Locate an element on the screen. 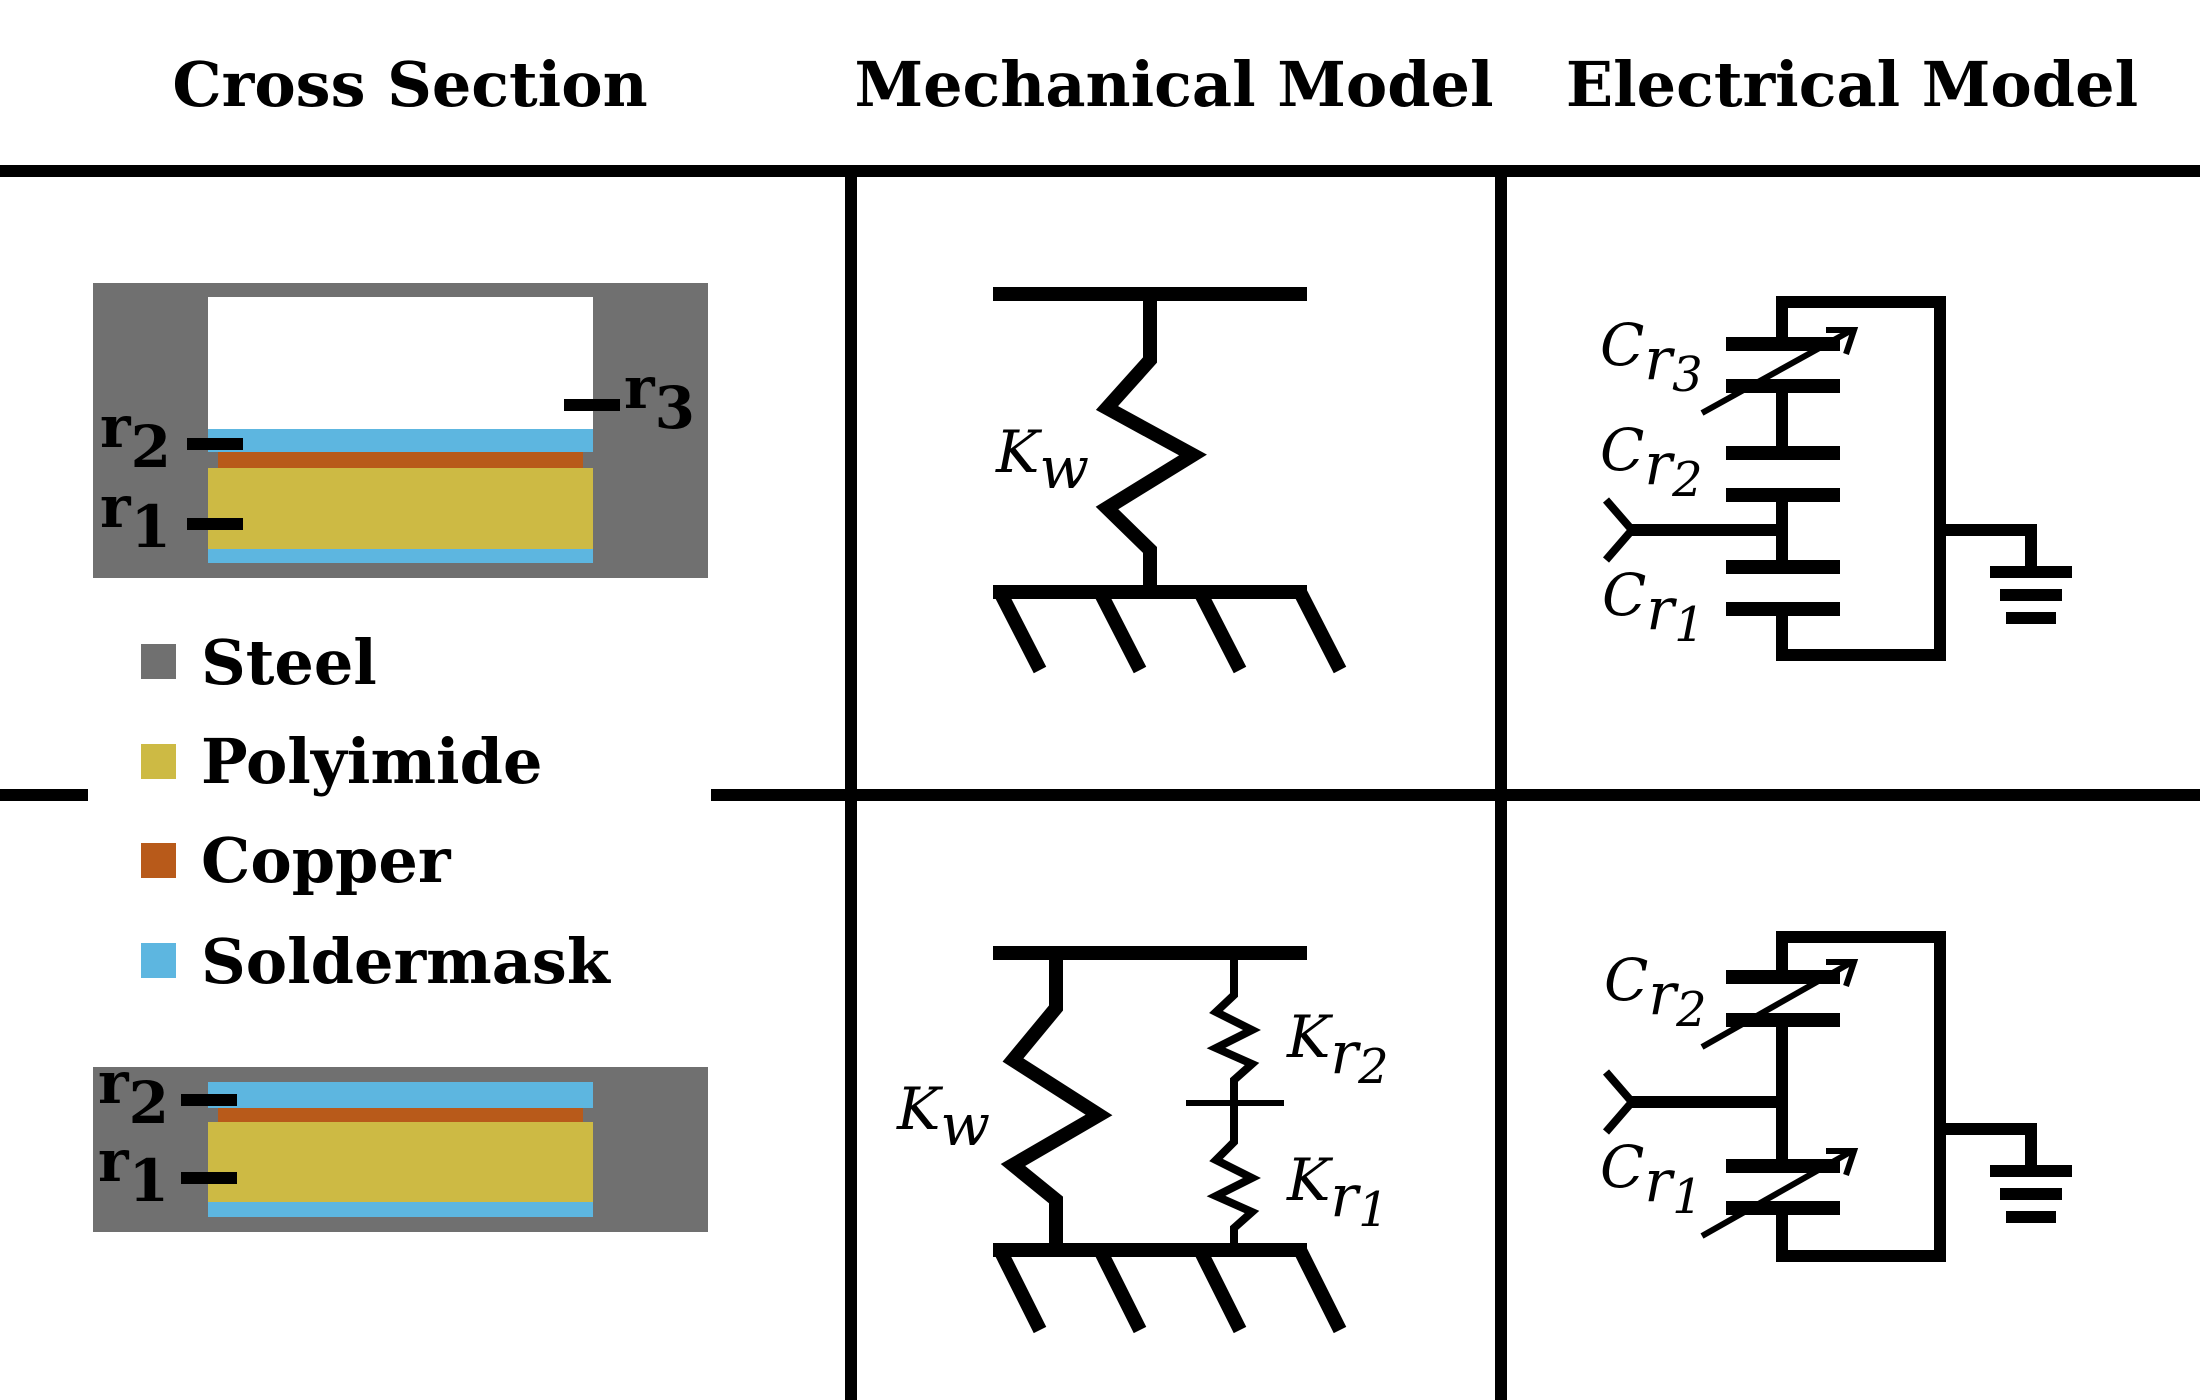 The height and width of the screenshot is (1400, 2200). mechanical-model-row1: Kw is located at coordinates (1170, 480).